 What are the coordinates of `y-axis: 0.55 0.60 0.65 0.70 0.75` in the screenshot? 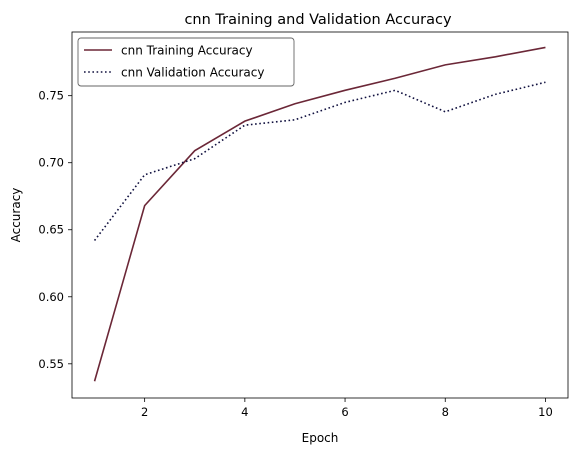 It's located at (55, 230).